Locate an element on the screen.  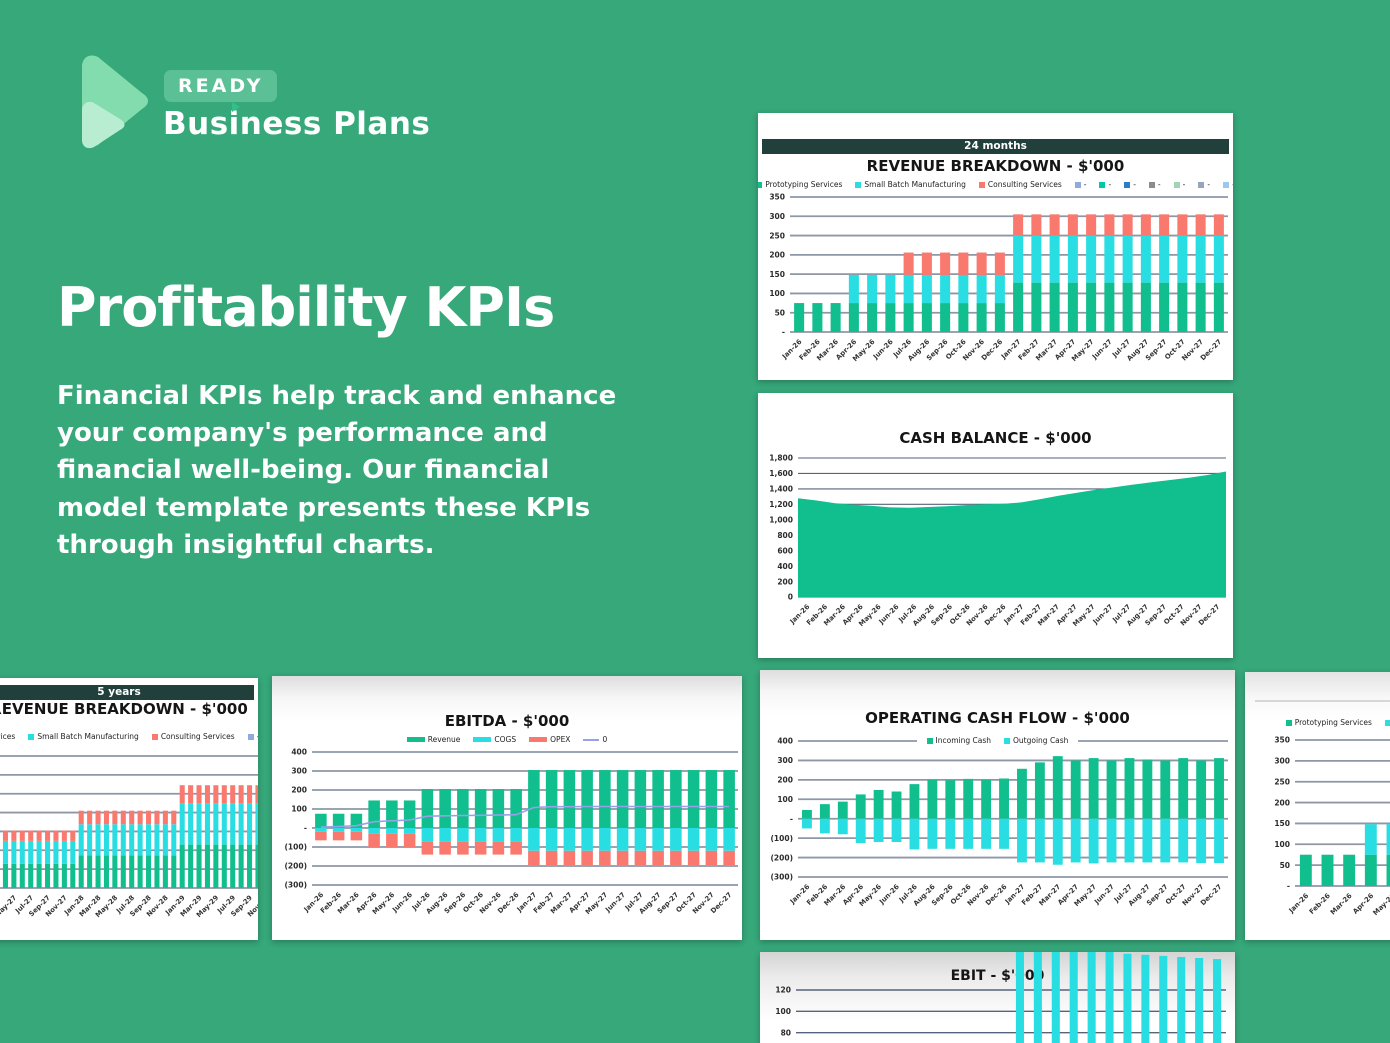
svg-text: Jun-27 is located at coordinates (1102, 350).